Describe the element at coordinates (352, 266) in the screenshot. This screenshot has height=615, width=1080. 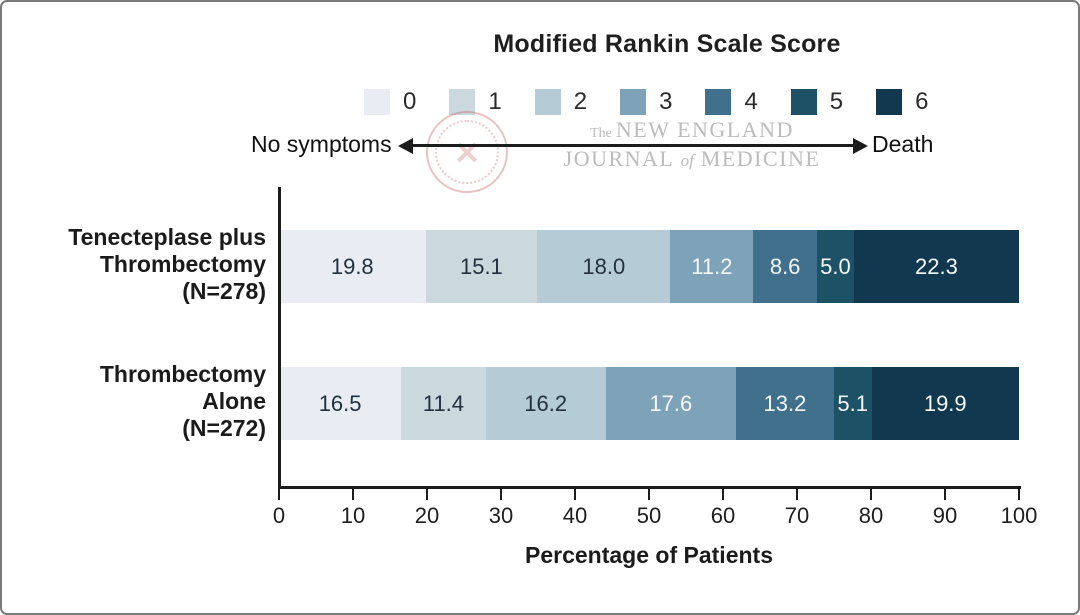
I see `bar-segment-mrs-0: 19.8` at that location.